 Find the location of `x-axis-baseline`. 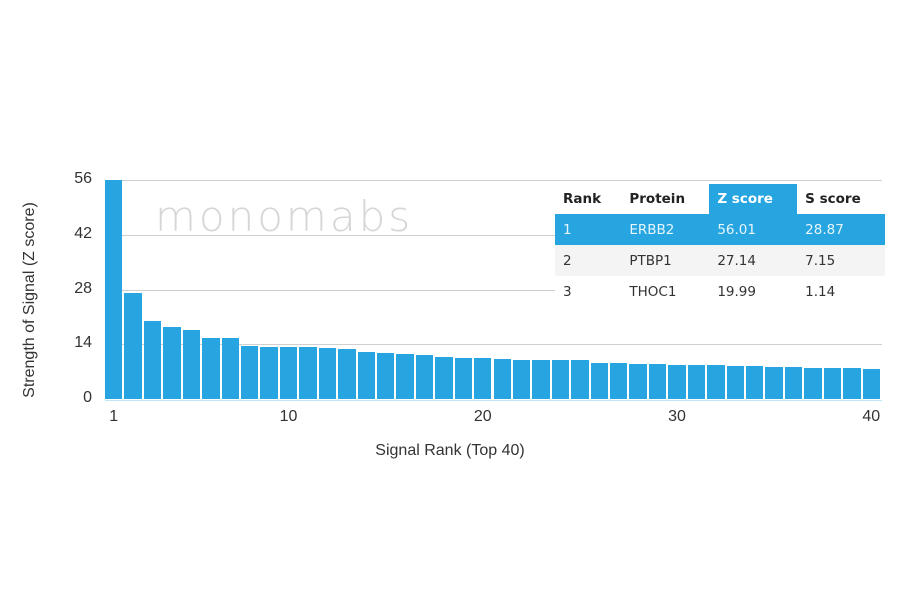

x-axis-baseline is located at coordinates (493, 400).